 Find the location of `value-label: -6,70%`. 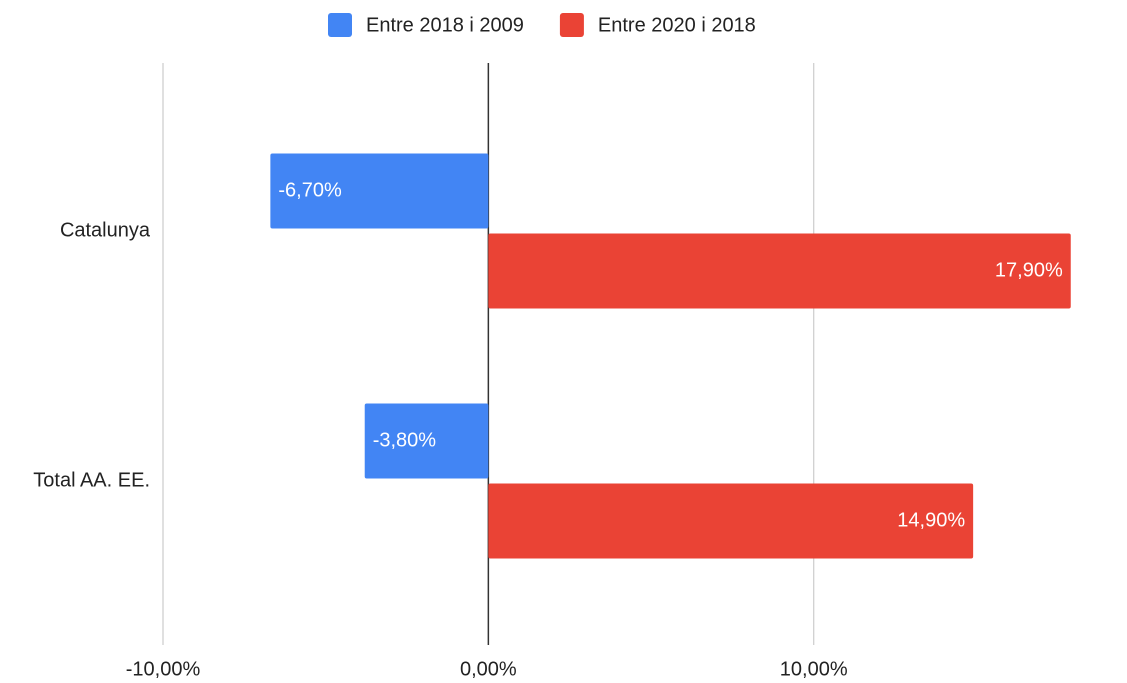

value-label: -6,70% is located at coordinates (310, 190).